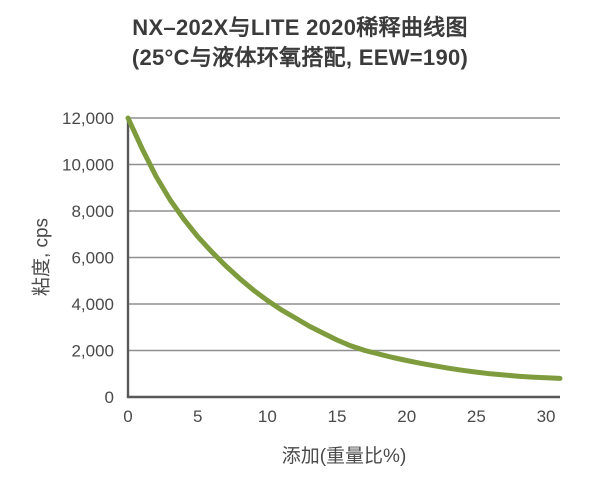  What do you see at coordinates (300, 27) in the screenshot?
I see `chart-title-line1: NX–202X与LITE 2020稀释曲线图` at bounding box center [300, 27].